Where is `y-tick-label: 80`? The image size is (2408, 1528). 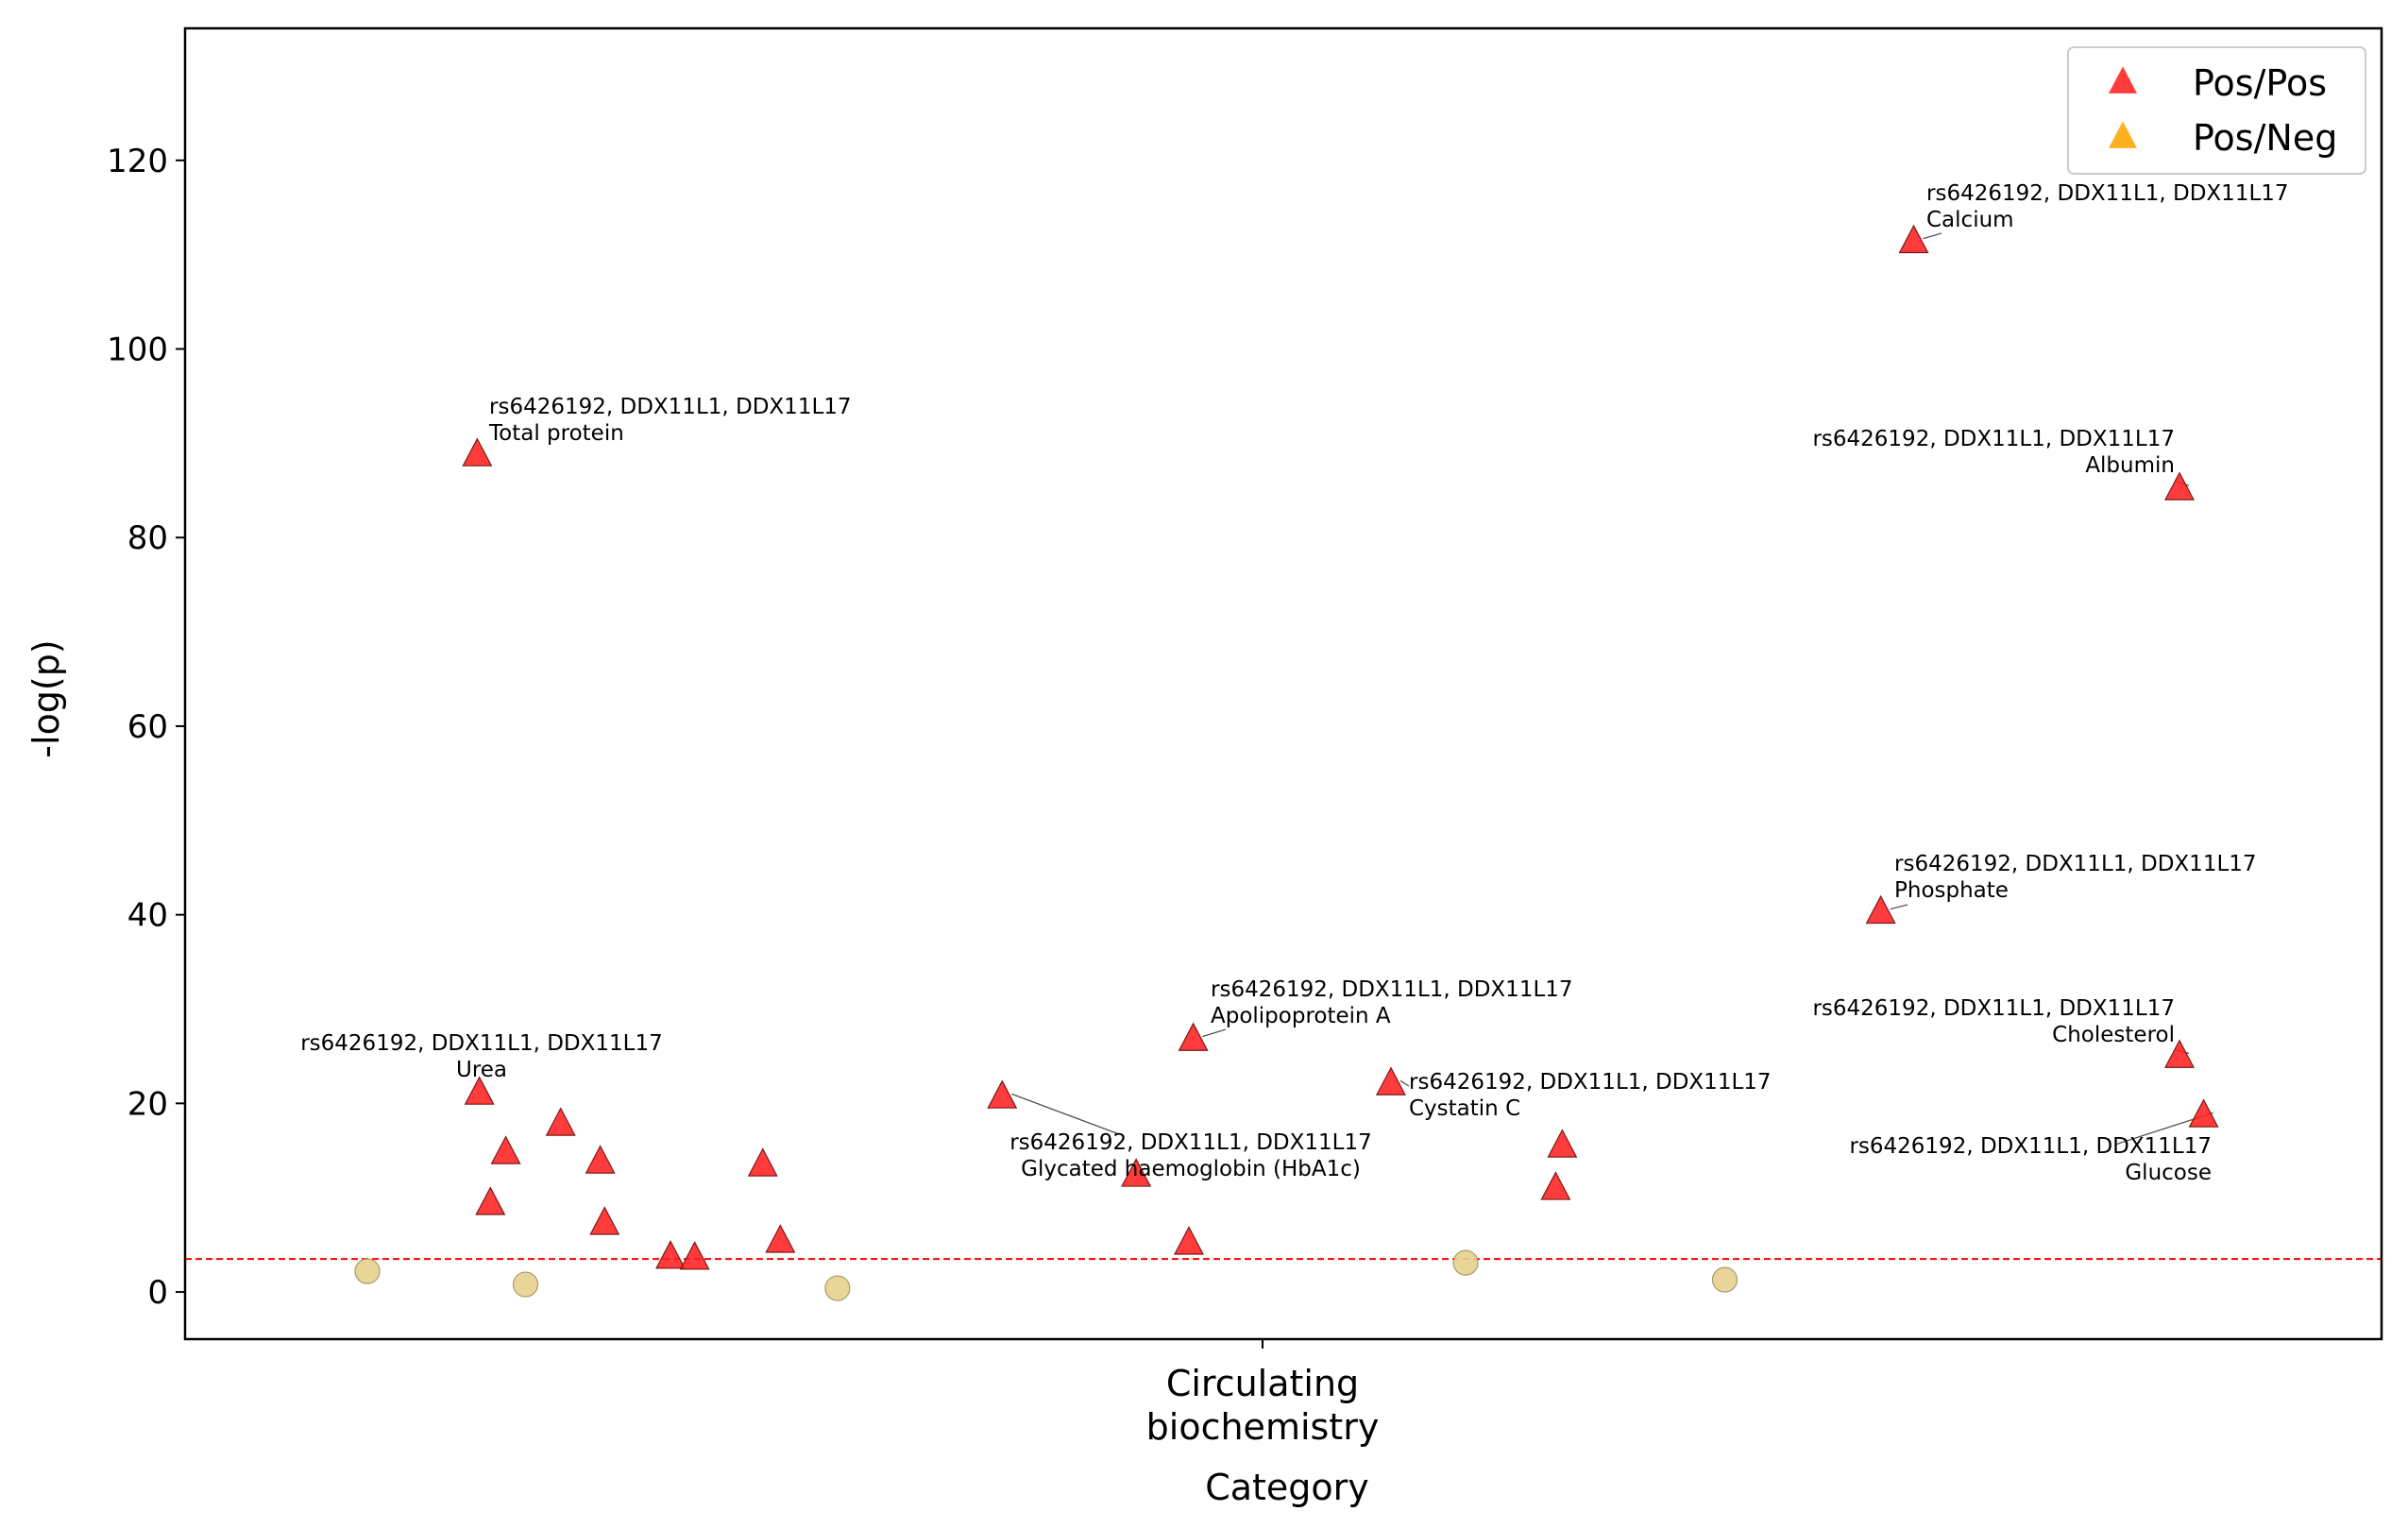 y-tick-label: 80 is located at coordinates (147, 538).